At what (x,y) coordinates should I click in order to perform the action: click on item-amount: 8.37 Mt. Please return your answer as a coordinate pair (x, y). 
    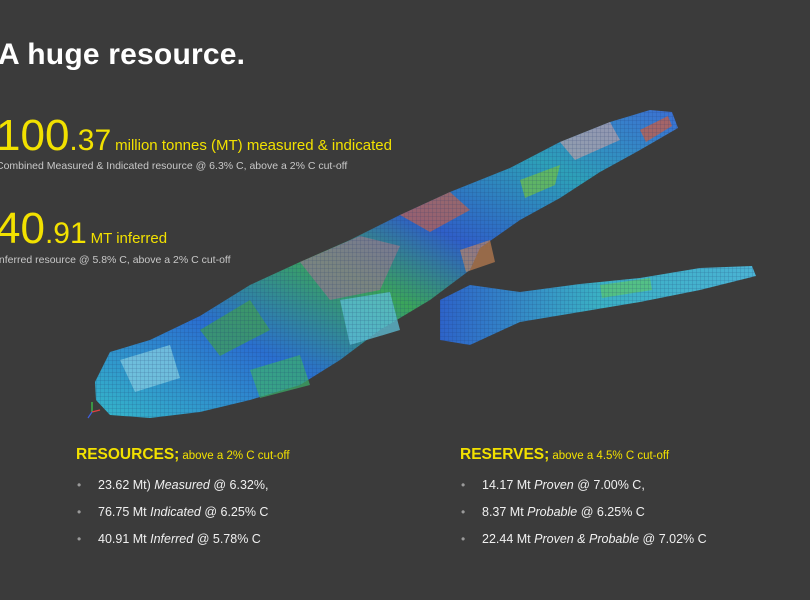
    Looking at the image, I should click on (503, 512).